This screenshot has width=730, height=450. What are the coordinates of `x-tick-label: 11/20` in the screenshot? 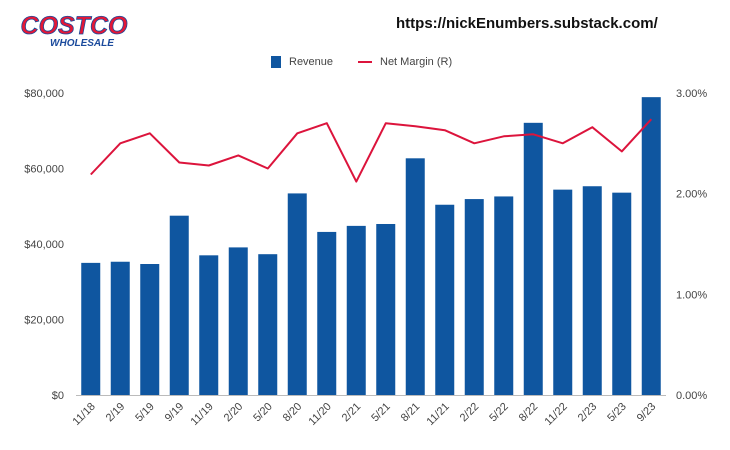 It's located at (319, 414).